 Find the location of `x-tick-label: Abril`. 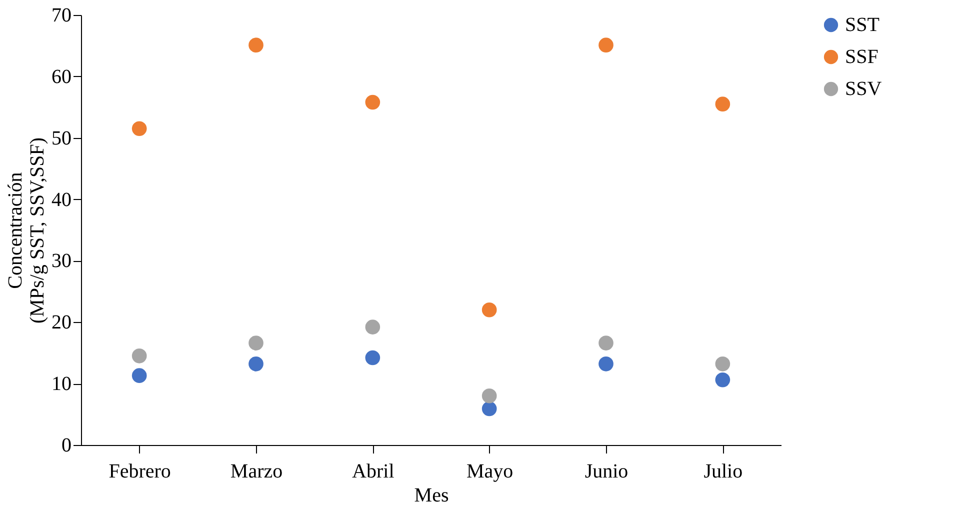

x-tick-label: Abril is located at coordinates (373, 471).